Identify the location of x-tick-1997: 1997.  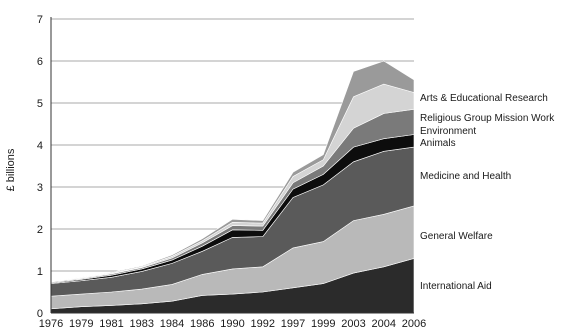
(293, 324).